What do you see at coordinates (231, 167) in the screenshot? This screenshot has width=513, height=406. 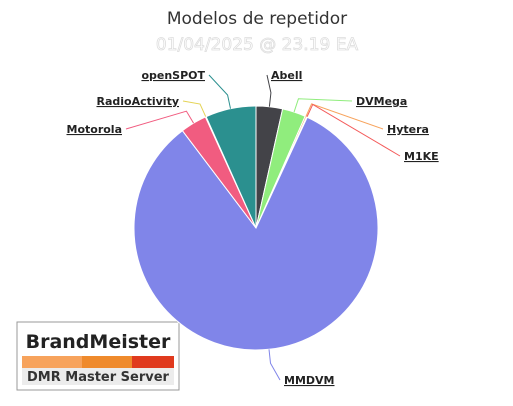 I see `pie-slice` at bounding box center [231, 167].